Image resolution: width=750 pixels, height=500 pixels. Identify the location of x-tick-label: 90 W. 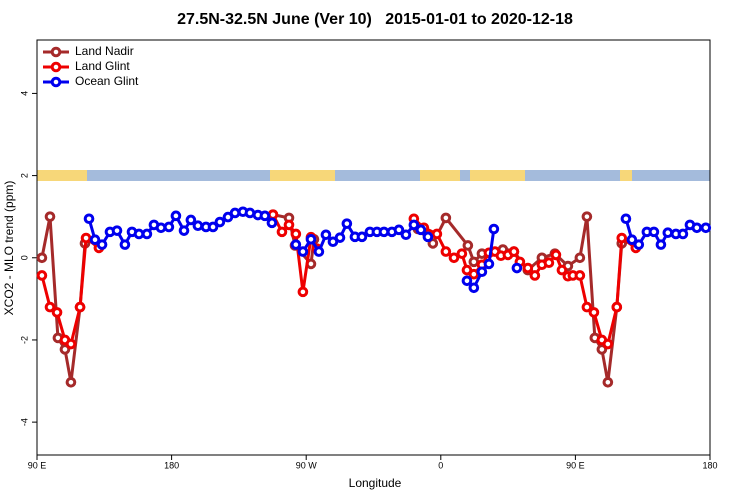
(307, 465).